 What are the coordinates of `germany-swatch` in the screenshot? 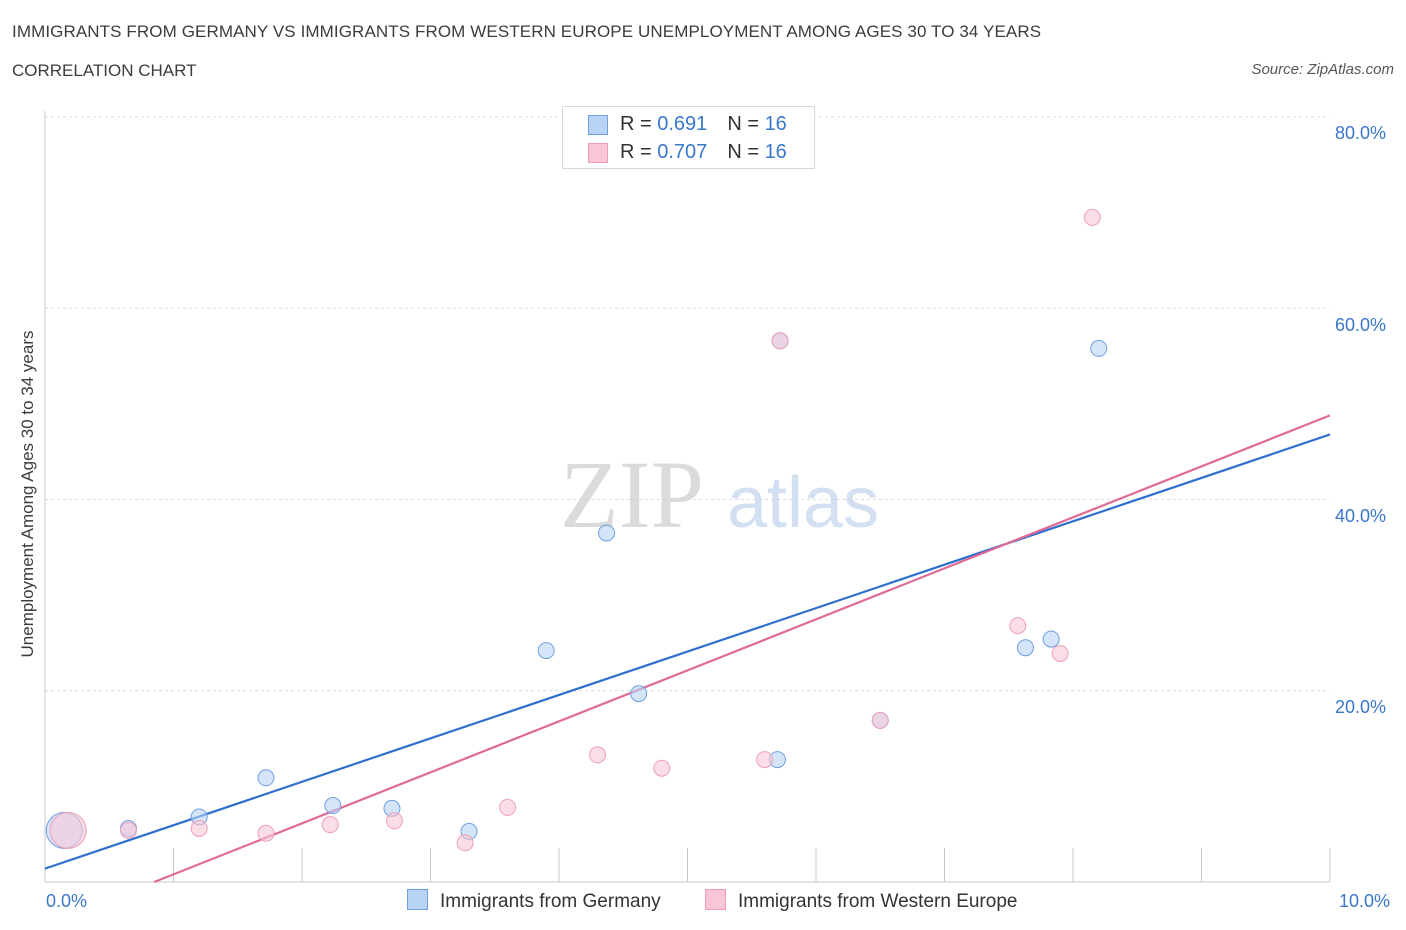 It's located at (598, 125).